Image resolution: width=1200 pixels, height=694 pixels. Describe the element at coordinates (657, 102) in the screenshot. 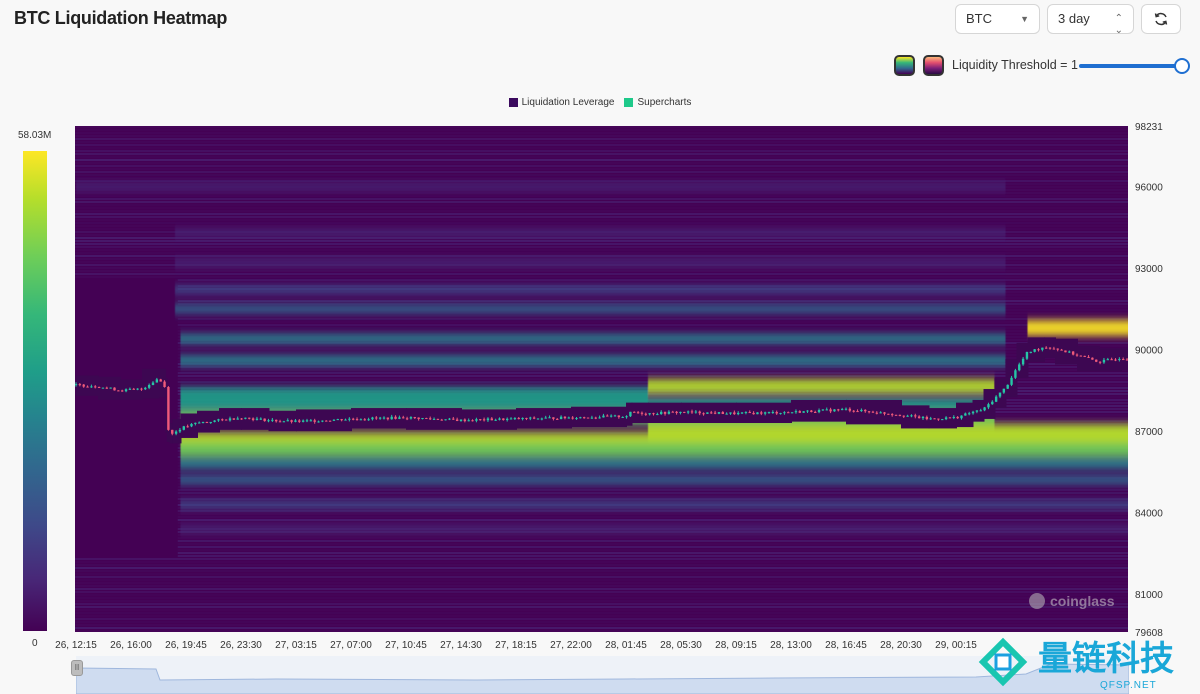

I see `legend-item-supercharts: Supercharts` at that location.